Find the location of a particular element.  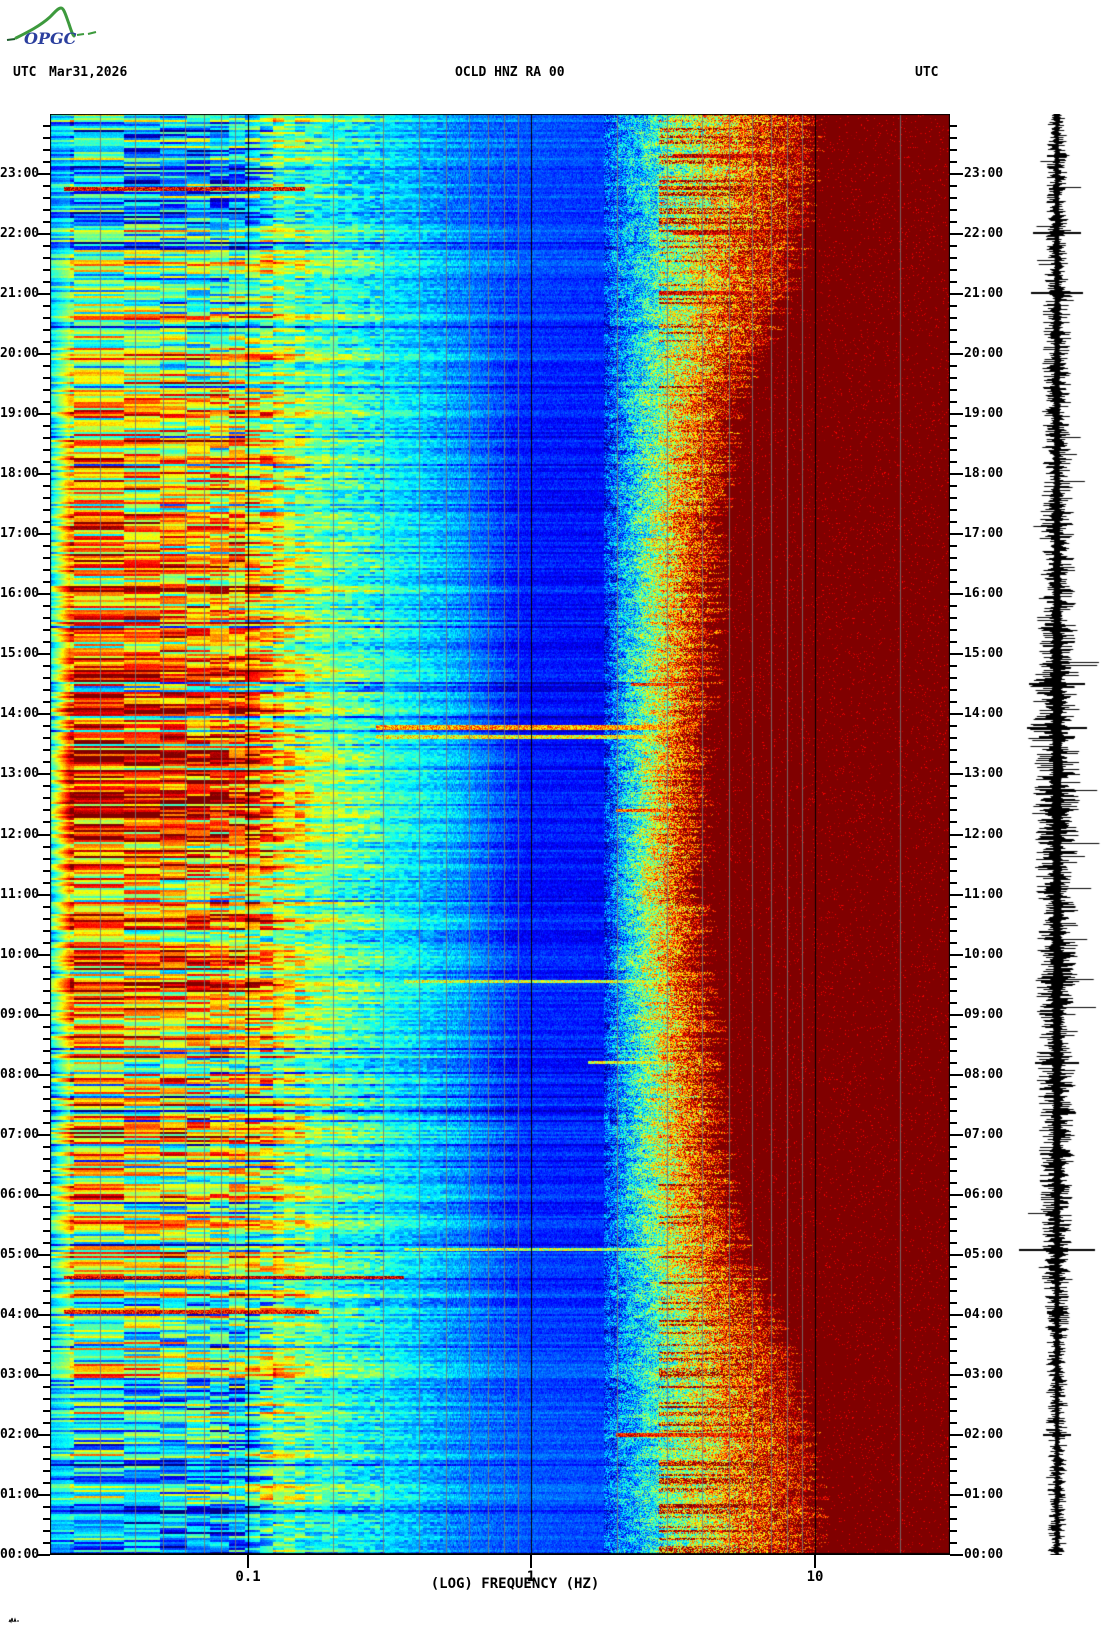

time-label-right: 22:00 is located at coordinates (984, 233).